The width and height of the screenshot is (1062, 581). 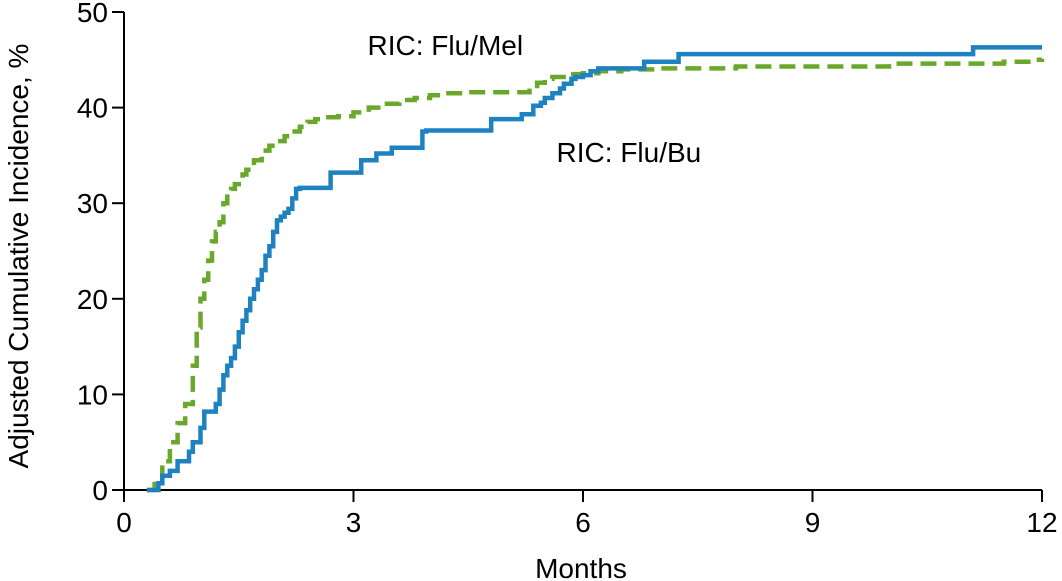 I want to click on x-tick-label: 3, so click(x=354, y=522).